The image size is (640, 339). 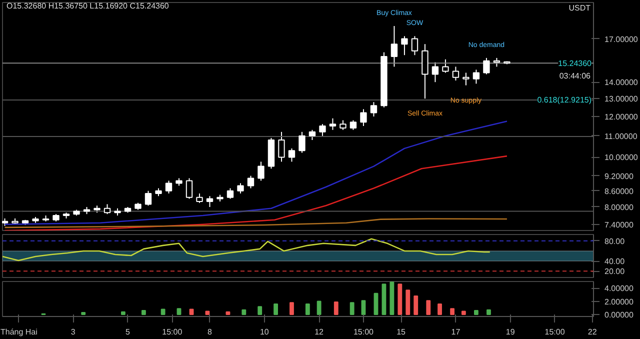 I want to click on y-tick-label: 8.60000, so click(x=619, y=191).